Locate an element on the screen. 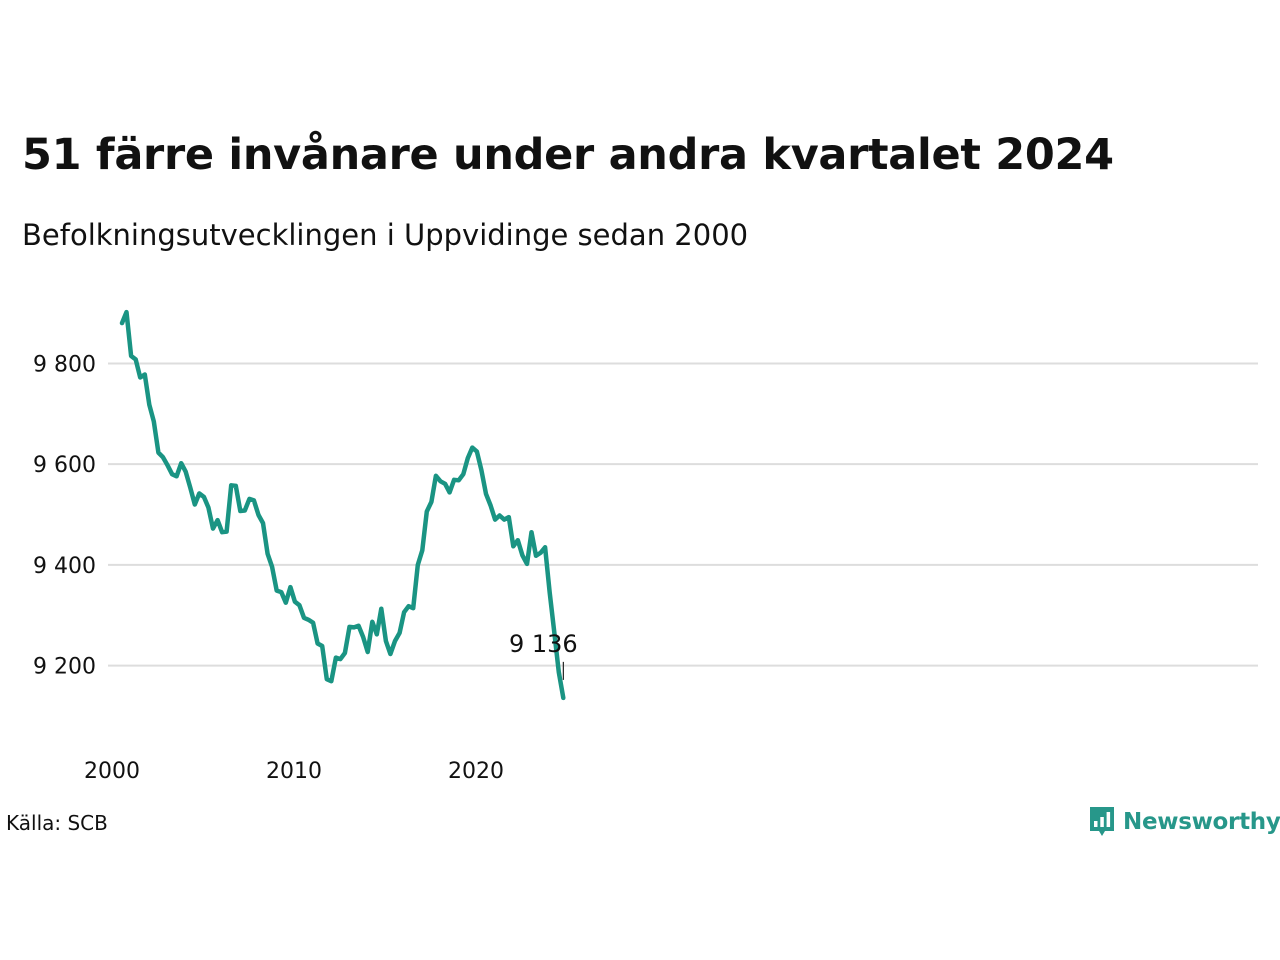  x-axis-tick-labels: 2000 2010 2020 is located at coordinates (294, 771).